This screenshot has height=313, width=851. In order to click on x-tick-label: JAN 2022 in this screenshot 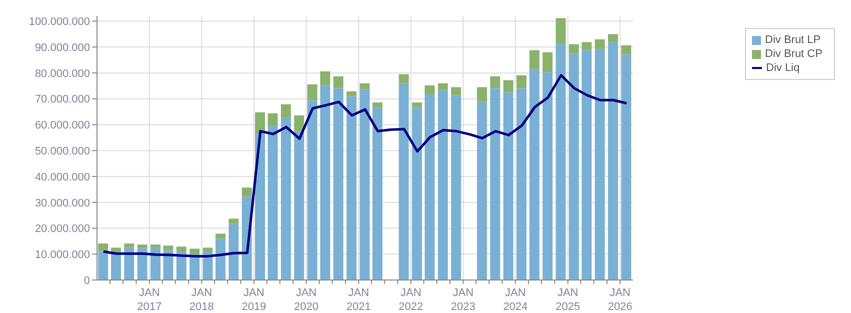, I will do `click(411, 300)`.